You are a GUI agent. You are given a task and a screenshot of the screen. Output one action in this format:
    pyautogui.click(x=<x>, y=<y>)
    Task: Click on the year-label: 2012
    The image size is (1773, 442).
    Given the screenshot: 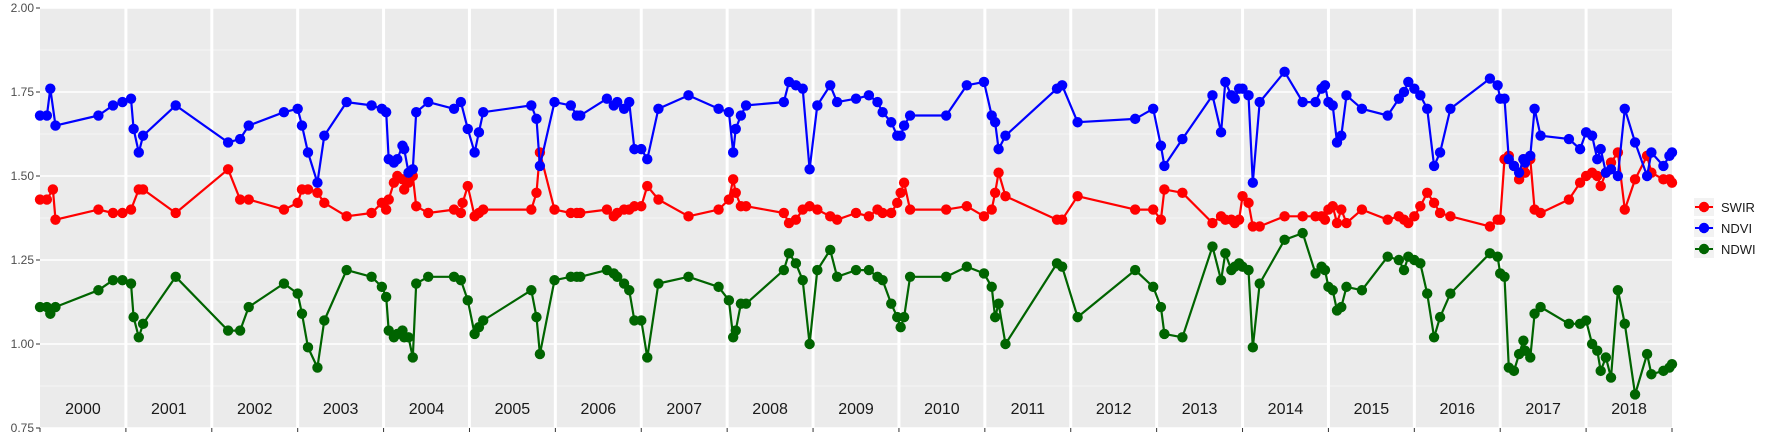 What is the action you would take?
    pyautogui.click(x=1114, y=409)
    